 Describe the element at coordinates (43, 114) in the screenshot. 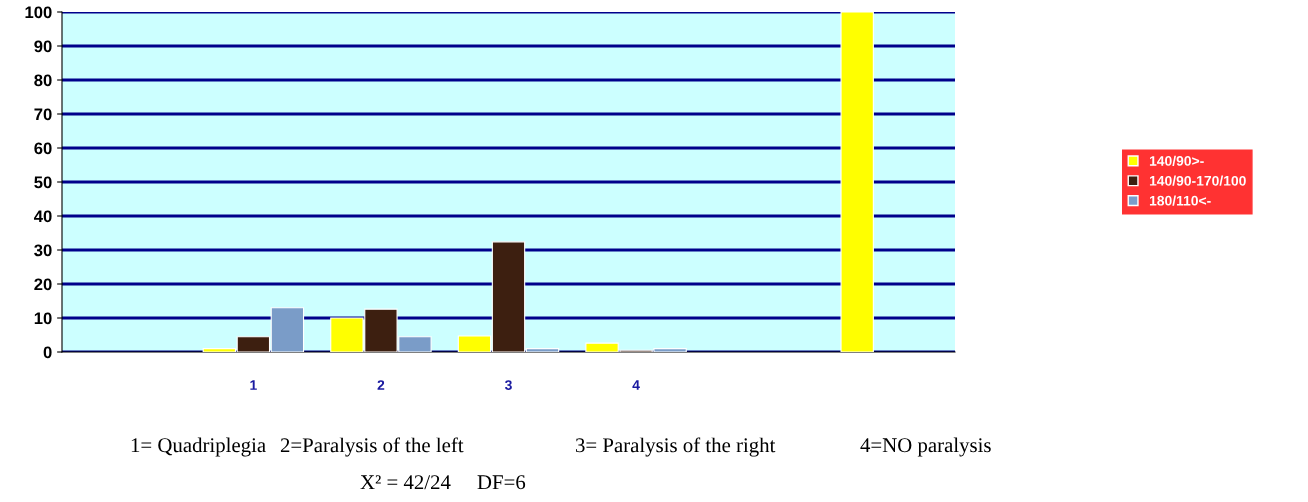

I see `y-tick-label: 70` at that location.